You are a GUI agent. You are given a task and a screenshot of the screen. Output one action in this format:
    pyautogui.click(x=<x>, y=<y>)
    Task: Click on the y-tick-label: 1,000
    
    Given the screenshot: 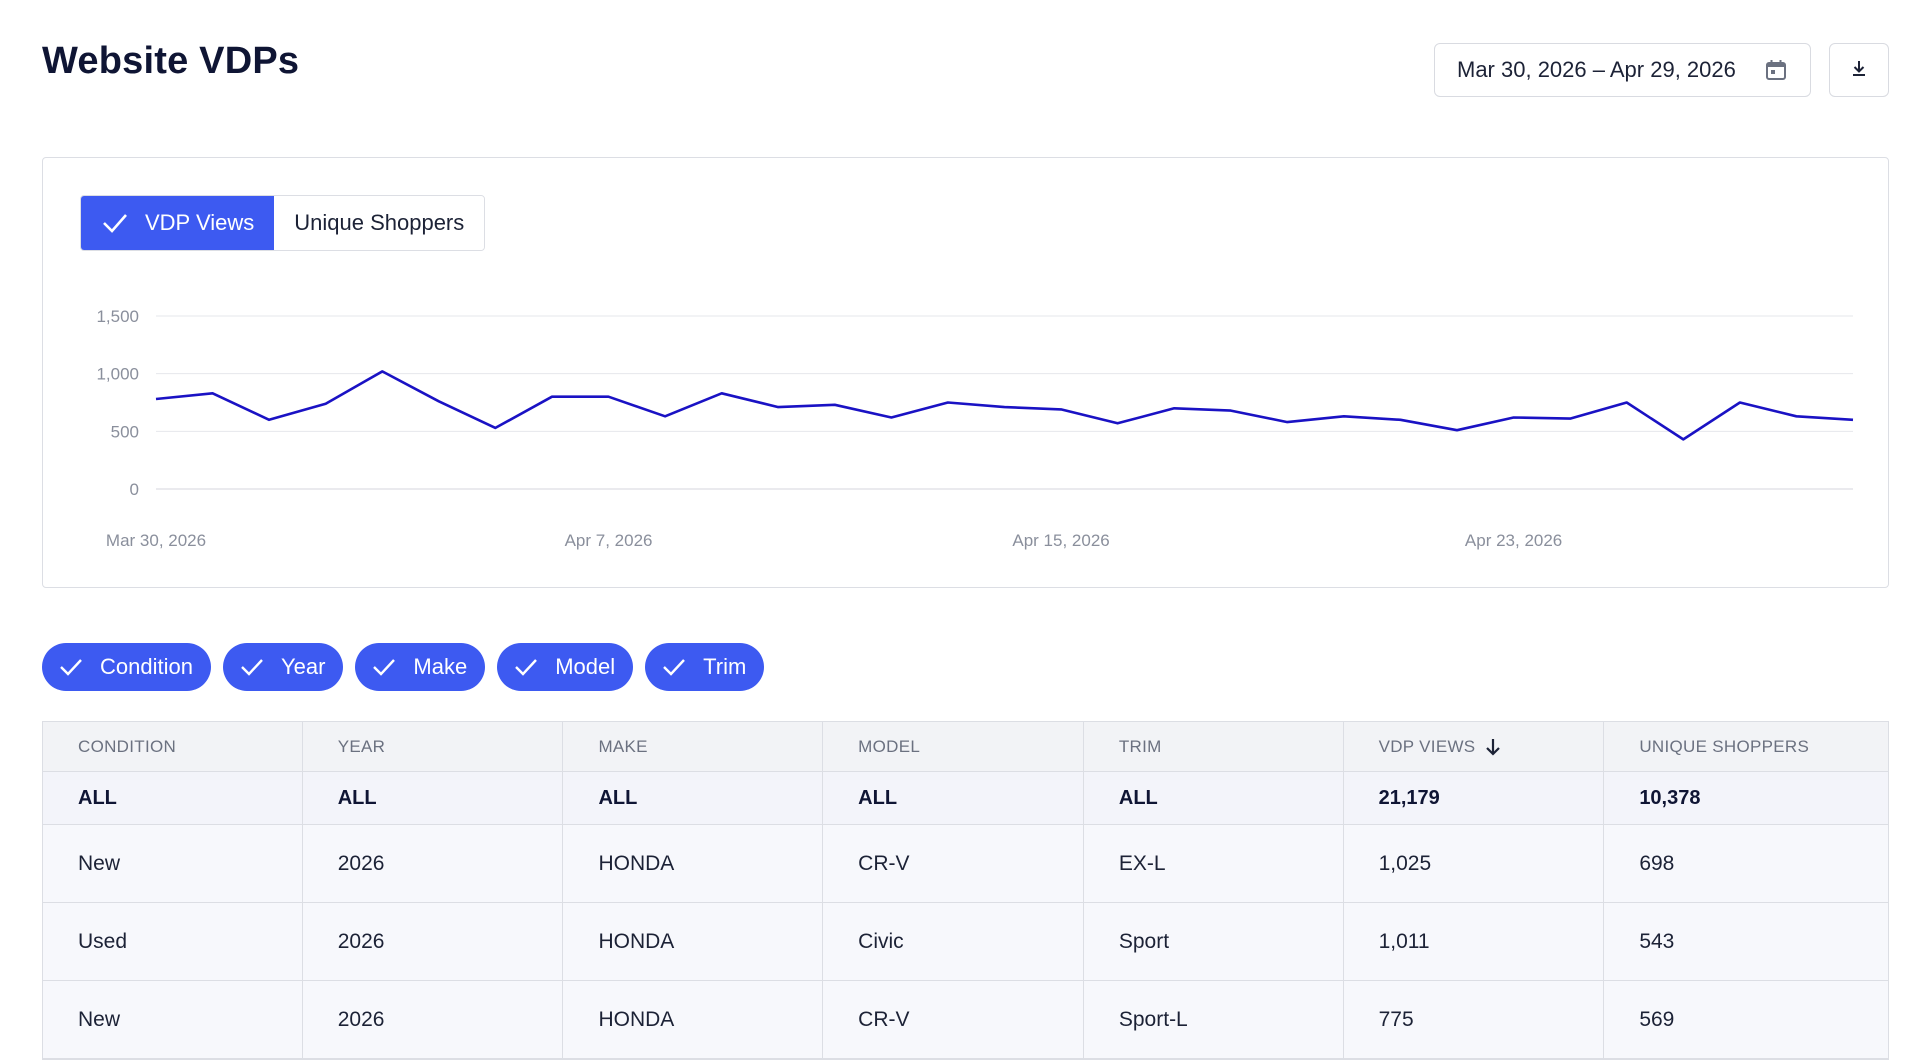 What is the action you would take?
    pyautogui.click(x=117, y=374)
    